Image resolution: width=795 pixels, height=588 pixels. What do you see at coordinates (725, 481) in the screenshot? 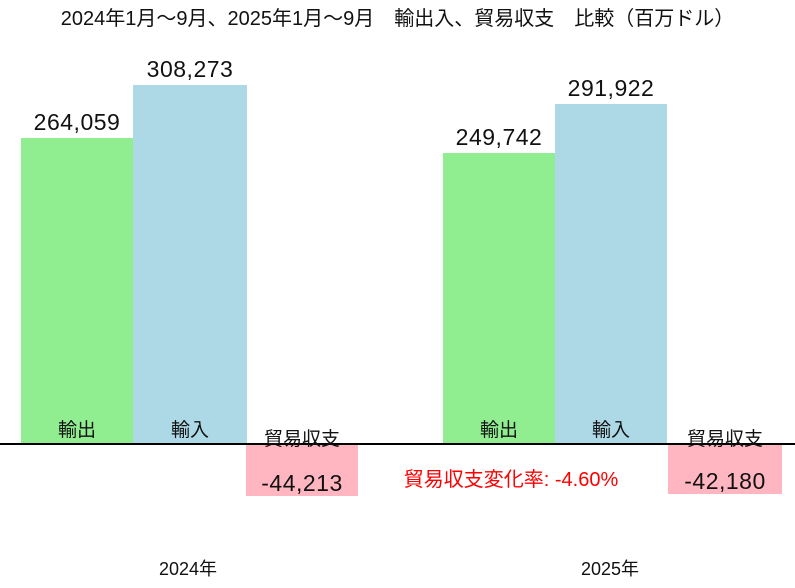
I see `value-label-trade-balance-2025: -42,180` at bounding box center [725, 481].